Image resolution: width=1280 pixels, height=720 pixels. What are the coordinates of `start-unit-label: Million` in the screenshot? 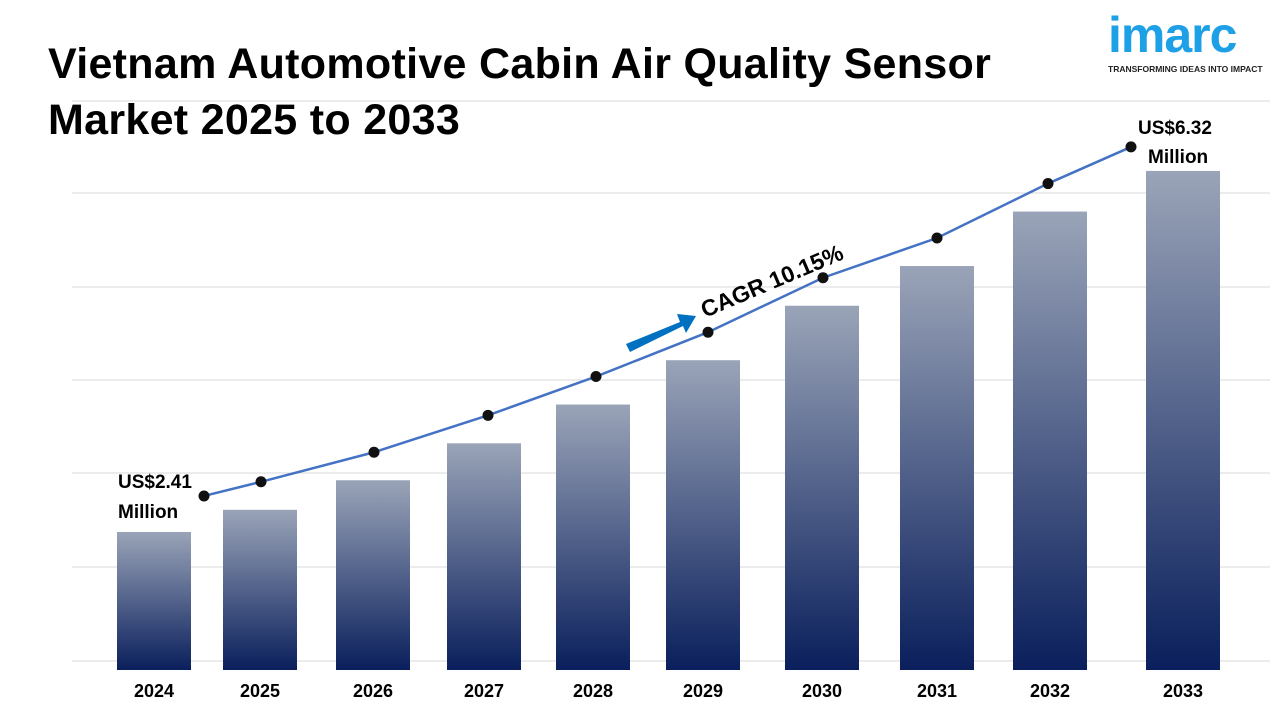 It's located at (148, 512).